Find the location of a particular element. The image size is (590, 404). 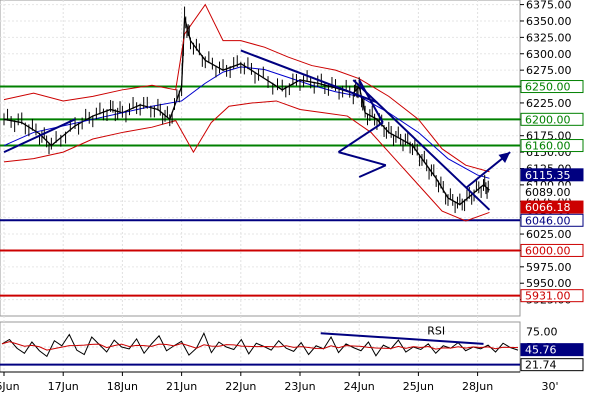

x-tick-label: 25Jun is located at coordinates (418, 386).